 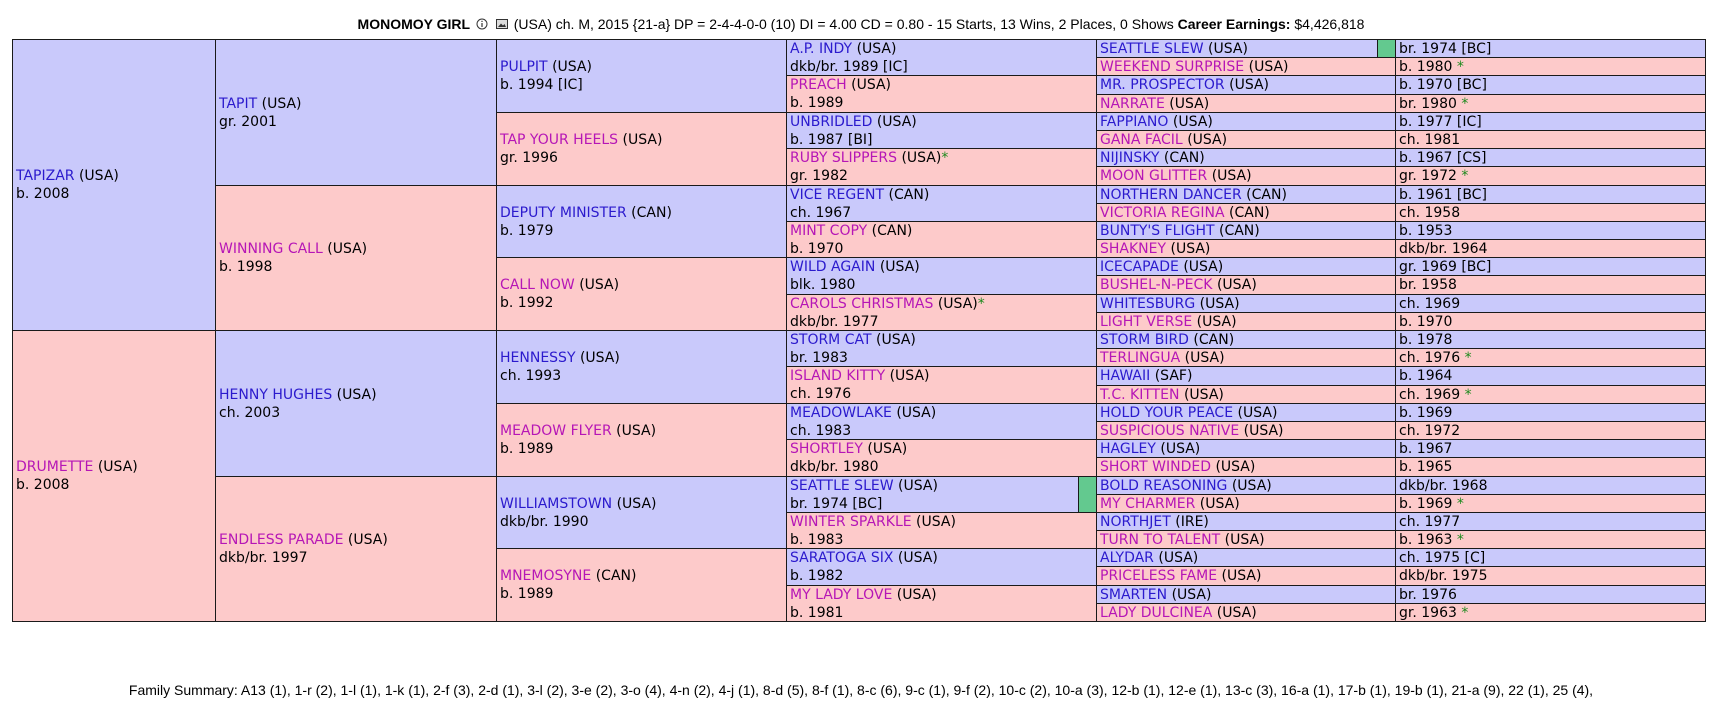 I want to click on photo-icon, so click(x=501, y=24).